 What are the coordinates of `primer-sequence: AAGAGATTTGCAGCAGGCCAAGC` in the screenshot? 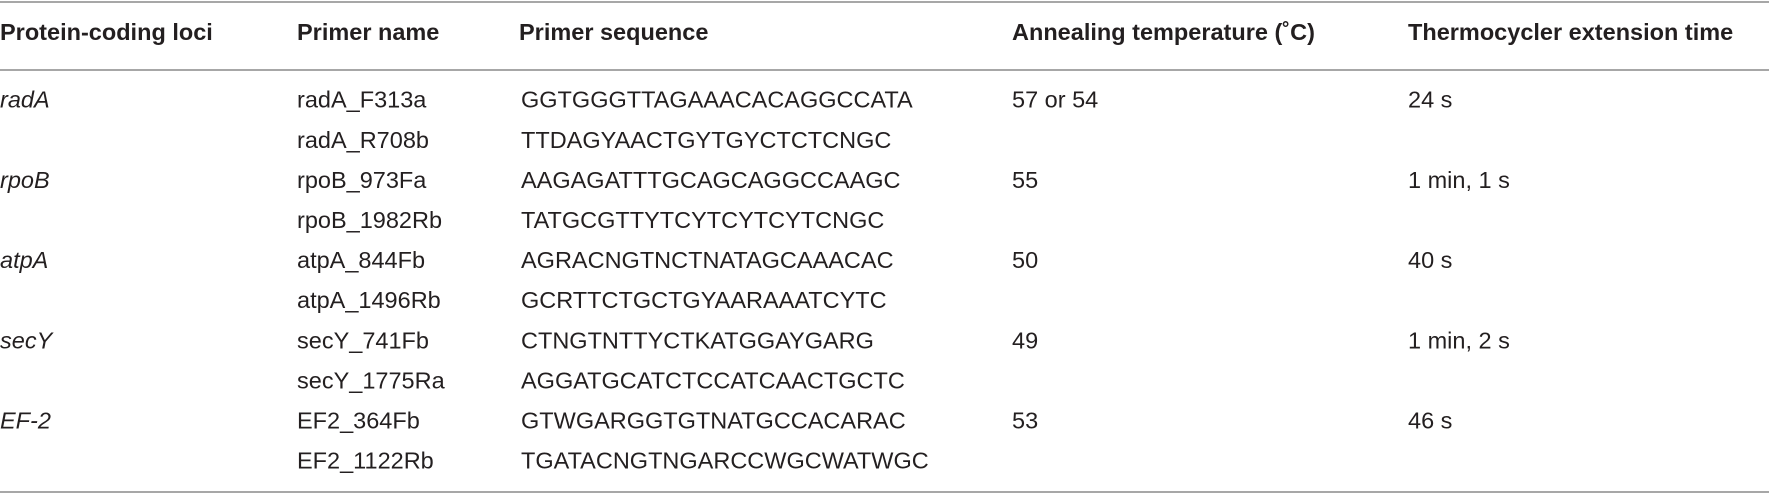 It's located at (711, 180).